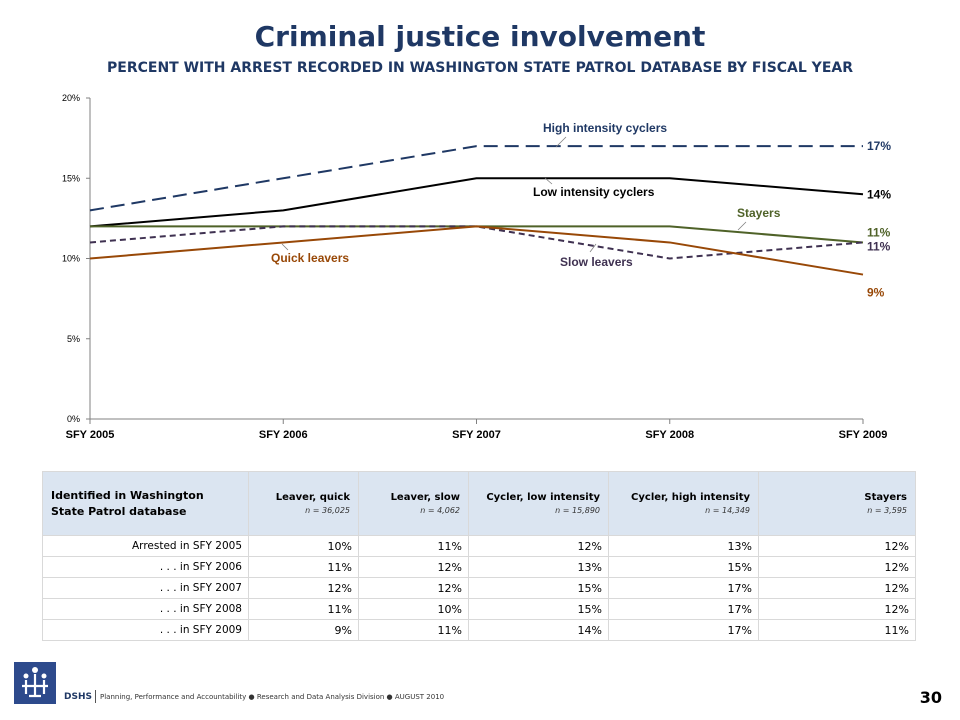 The image size is (960, 720). What do you see at coordinates (887, 510) in the screenshot?
I see `column-n: n = 3,595` at bounding box center [887, 510].